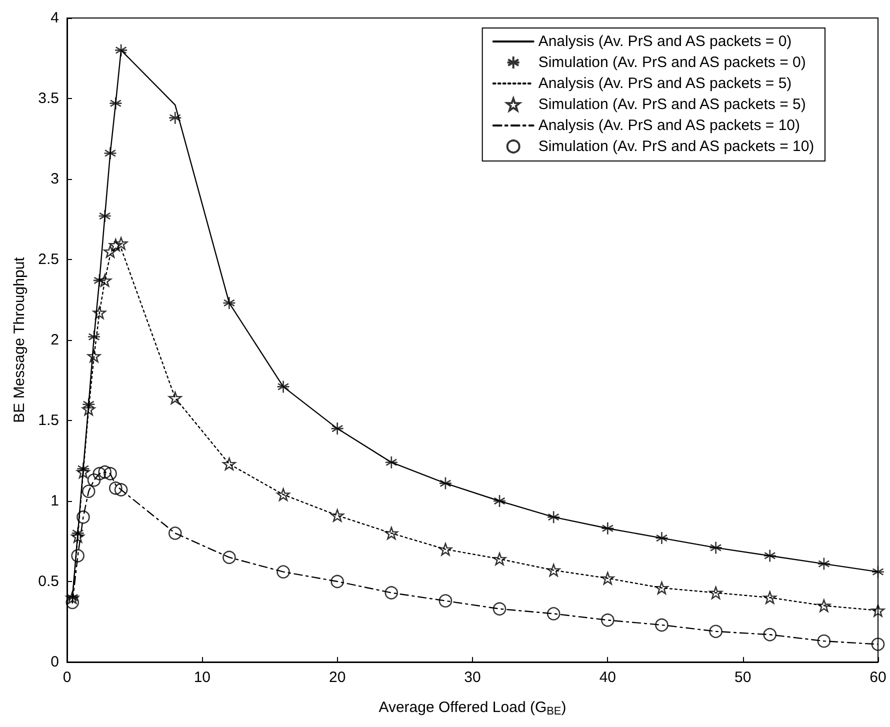 The image size is (890, 727). What do you see at coordinates (672, 62) in the screenshot?
I see `legend-label: Simulation (Av. PrS and AS packets = 0)` at bounding box center [672, 62].